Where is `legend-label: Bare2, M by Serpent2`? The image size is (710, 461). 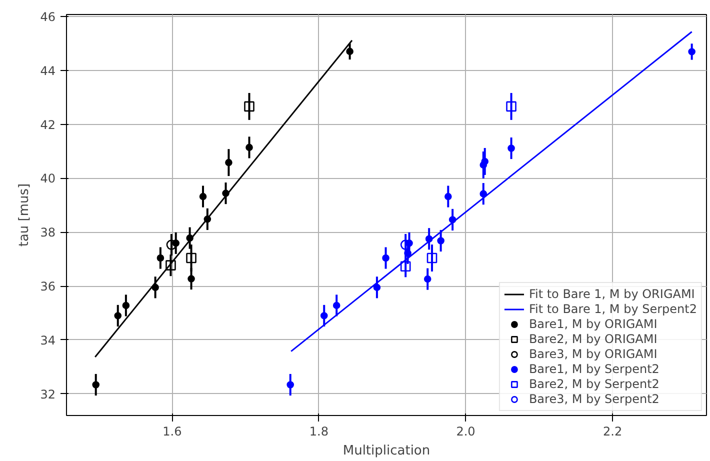 legend-label: Bare2, M by Serpent2 is located at coordinates (594, 384).